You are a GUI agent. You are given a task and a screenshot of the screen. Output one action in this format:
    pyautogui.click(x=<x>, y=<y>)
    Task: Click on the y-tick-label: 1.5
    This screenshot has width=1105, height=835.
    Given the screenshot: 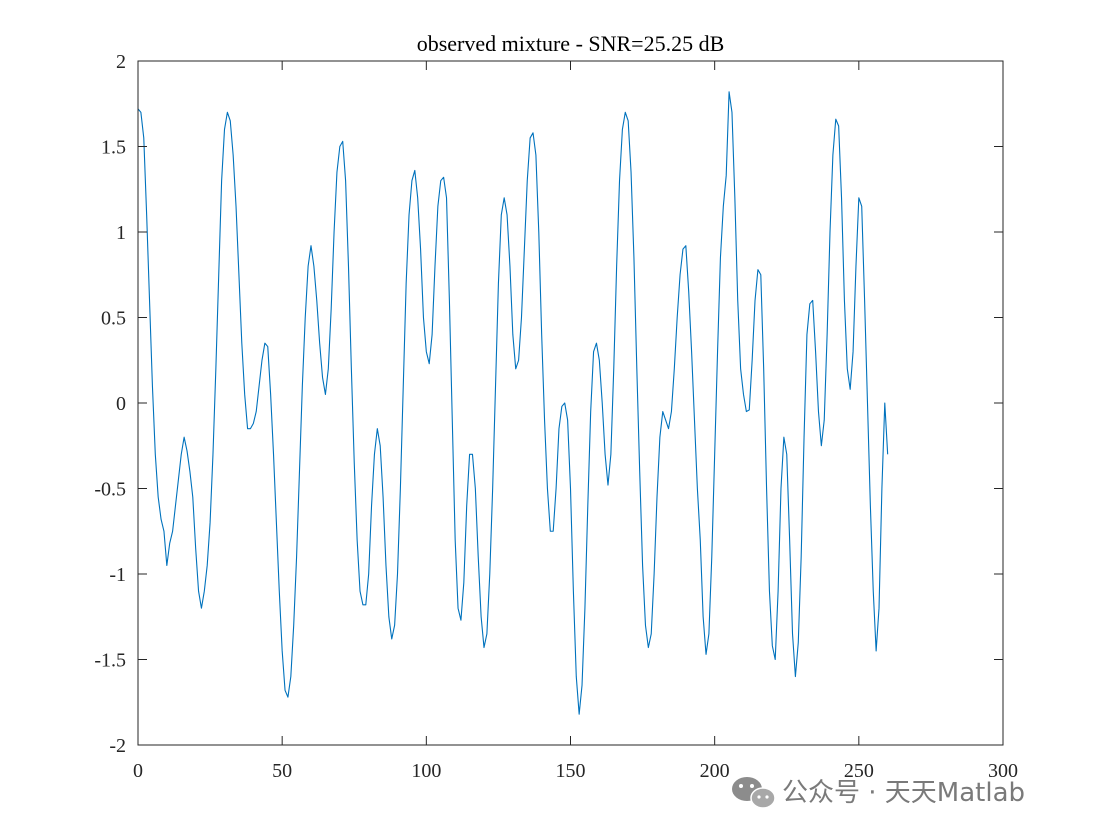 What is the action you would take?
    pyautogui.click(x=113, y=148)
    